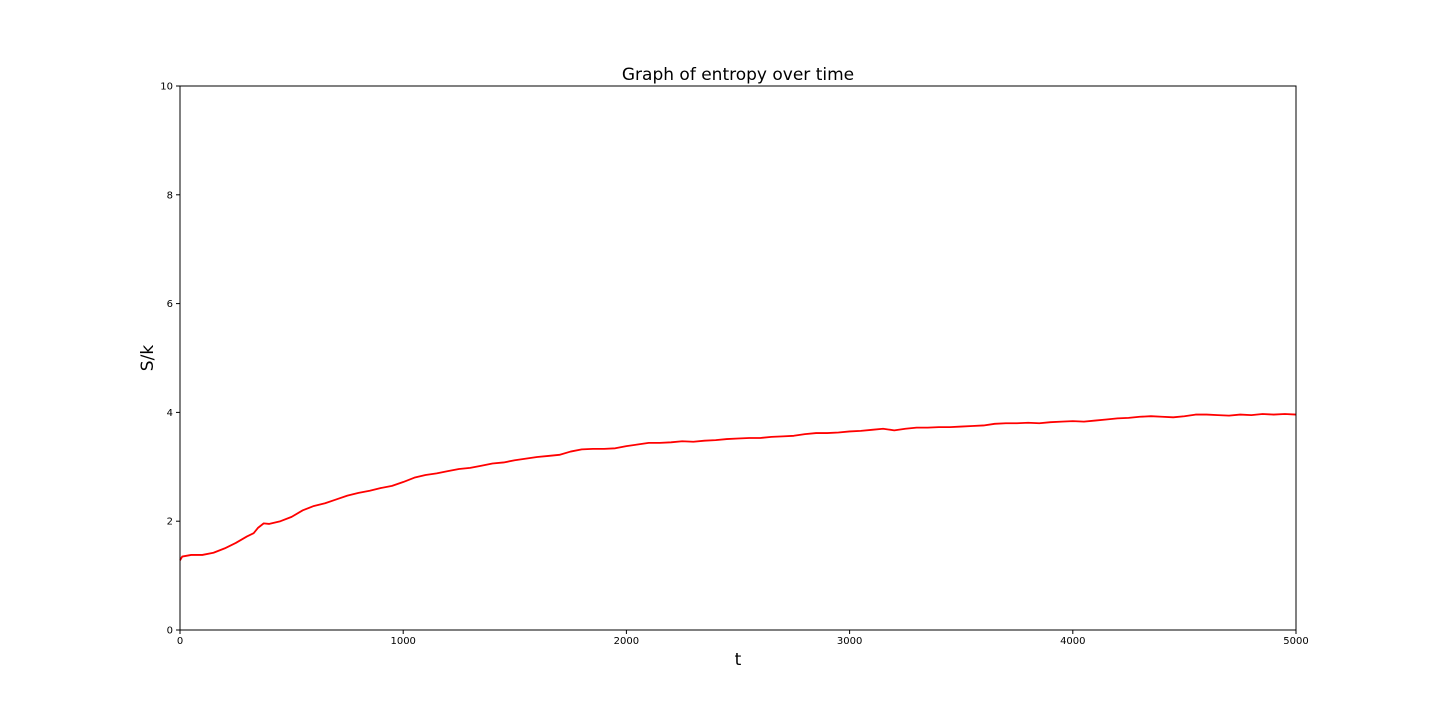 The image size is (1440, 725). What do you see at coordinates (170, 413) in the screenshot?
I see `y-tick-label: 4` at bounding box center [170, 413].